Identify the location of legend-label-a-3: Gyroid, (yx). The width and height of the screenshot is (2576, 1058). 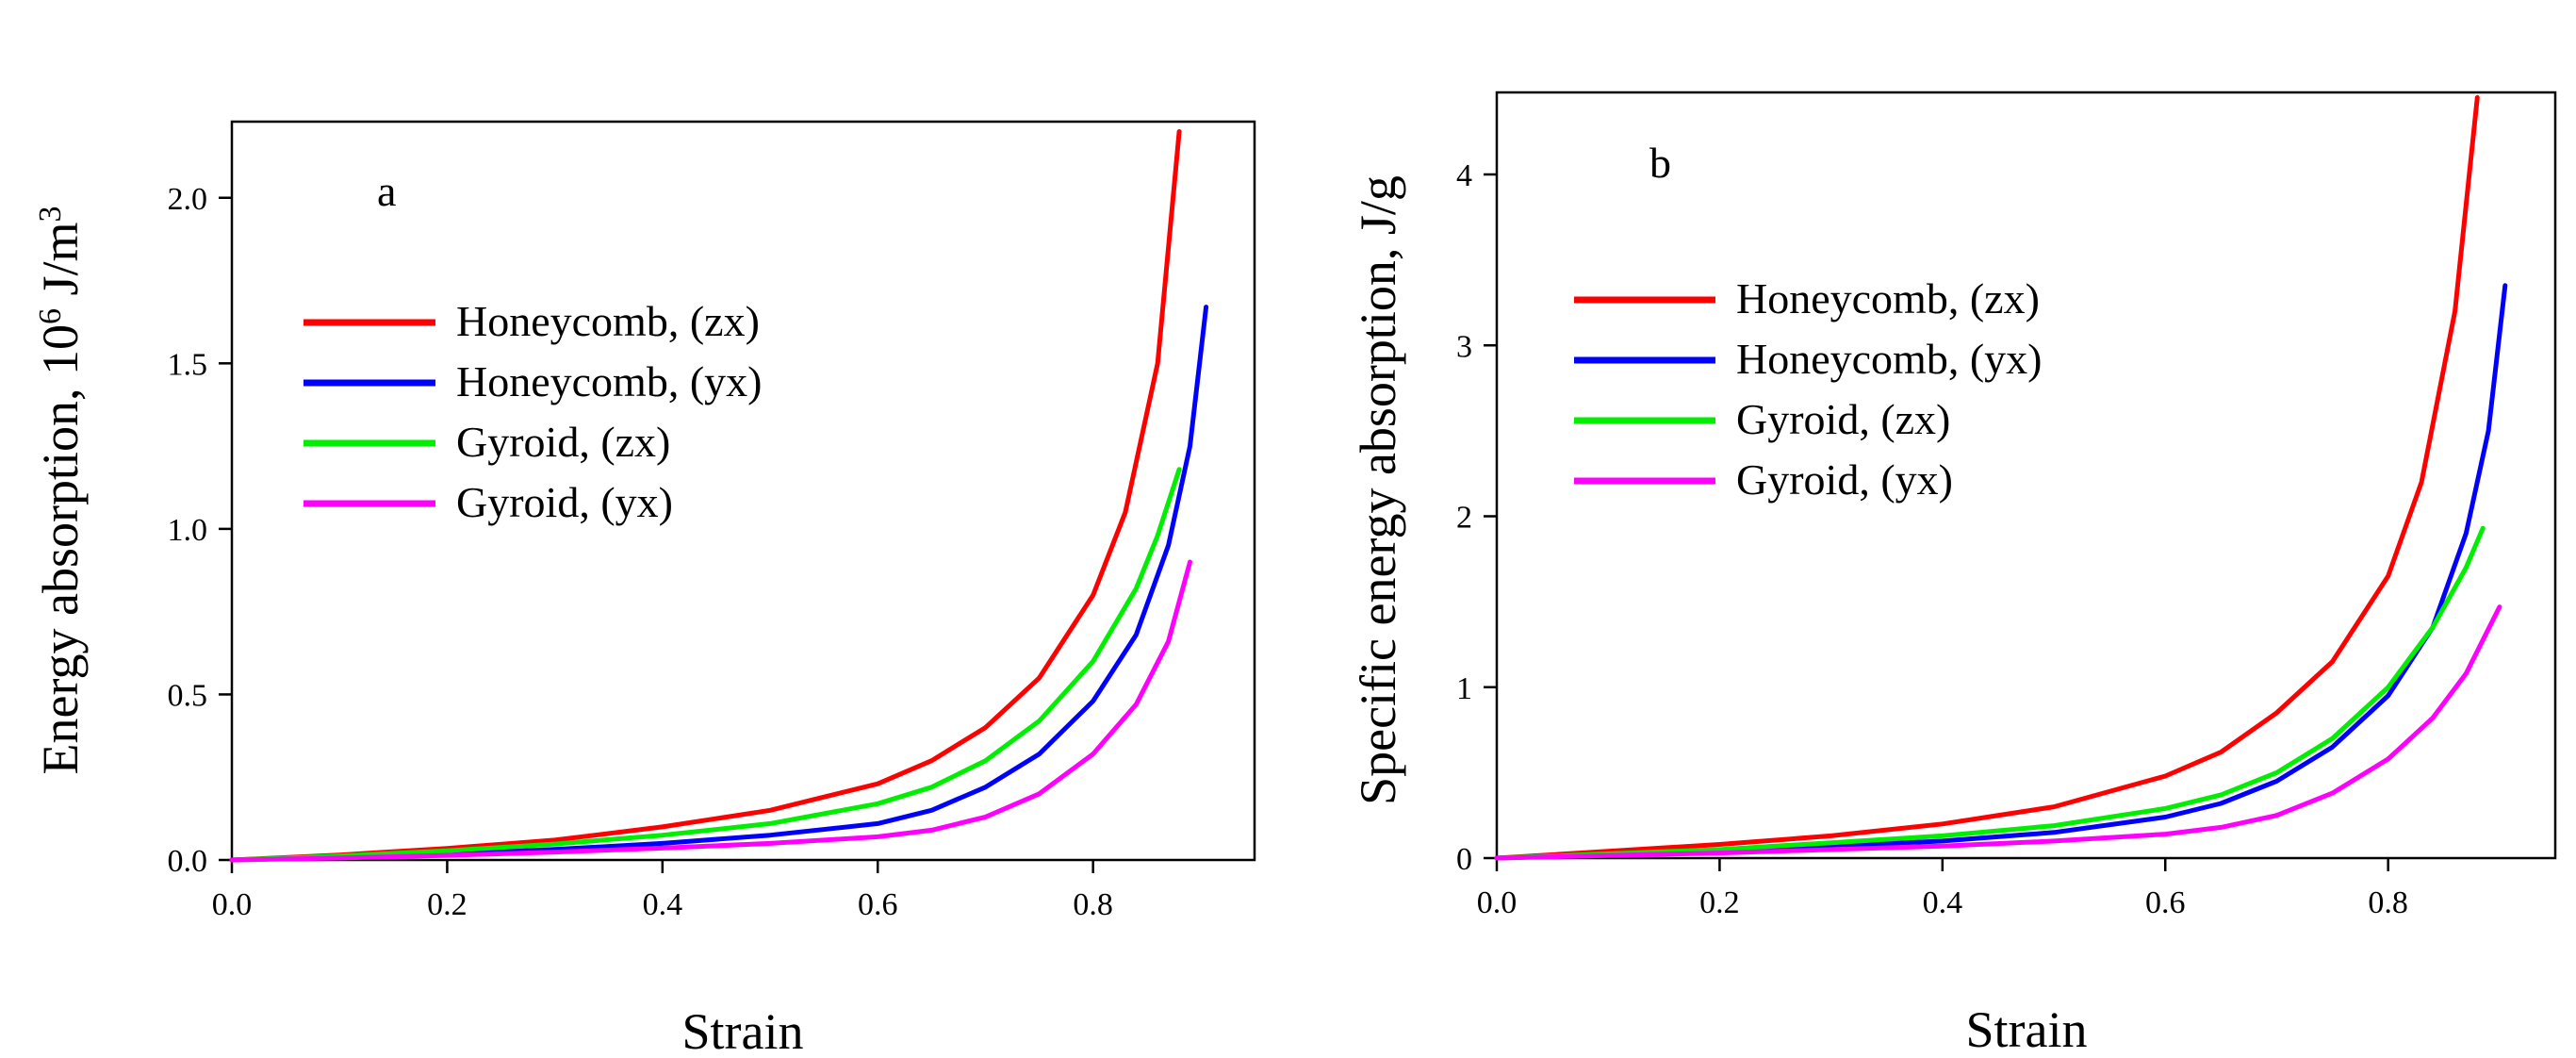
(564, 502).